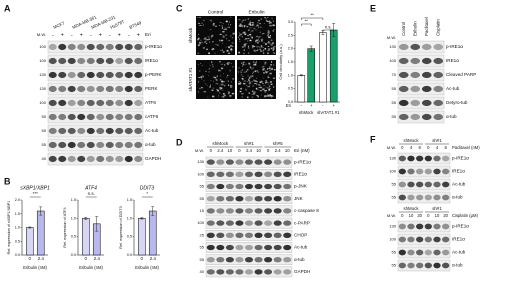  What do you see at coordinates (258, 150) in the screenshot?
I see `dose-label: 10` at bounding box center [258, 150].